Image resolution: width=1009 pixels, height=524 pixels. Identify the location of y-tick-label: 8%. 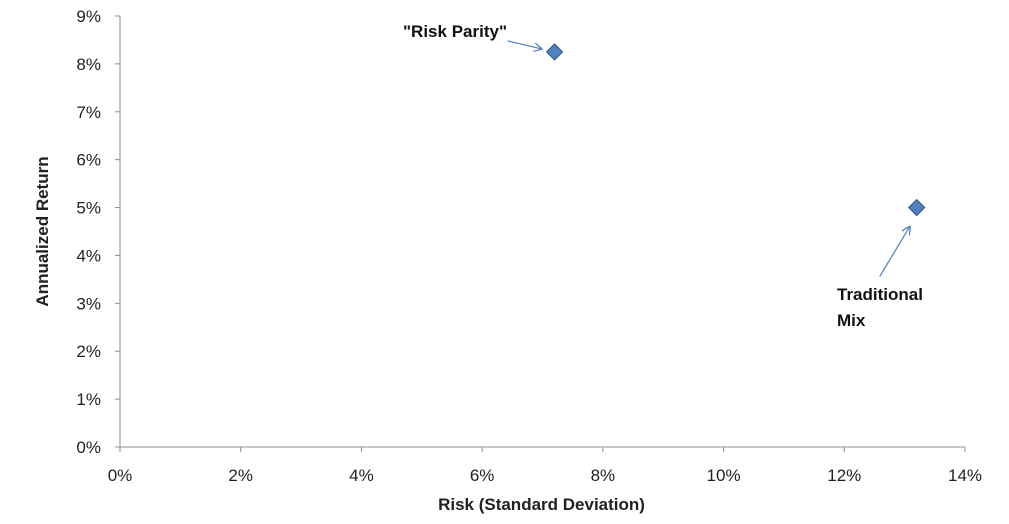
(88, 64).